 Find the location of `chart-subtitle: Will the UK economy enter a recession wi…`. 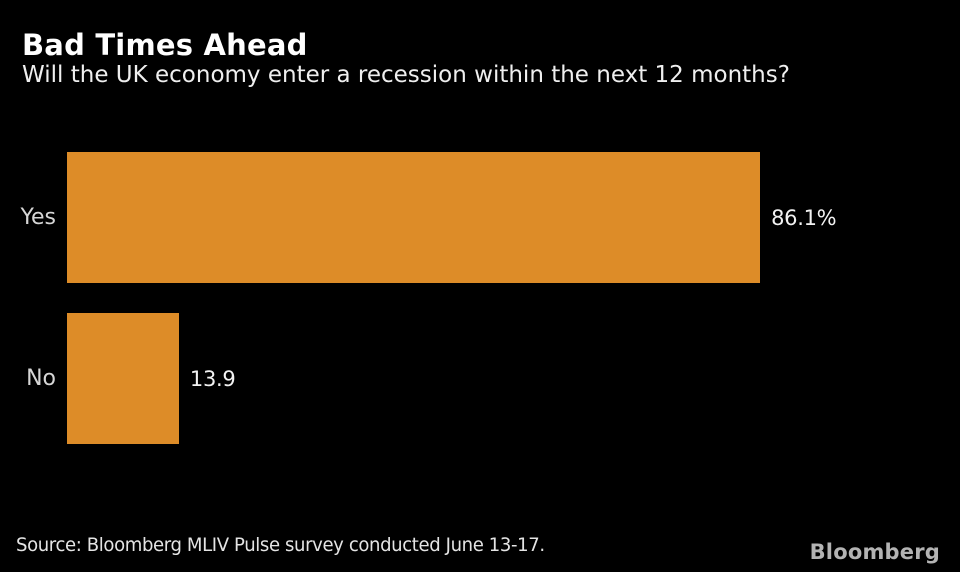

chart-subtitle: Will the UK economy enter a recession wi… is located at coordinates (406, 75).